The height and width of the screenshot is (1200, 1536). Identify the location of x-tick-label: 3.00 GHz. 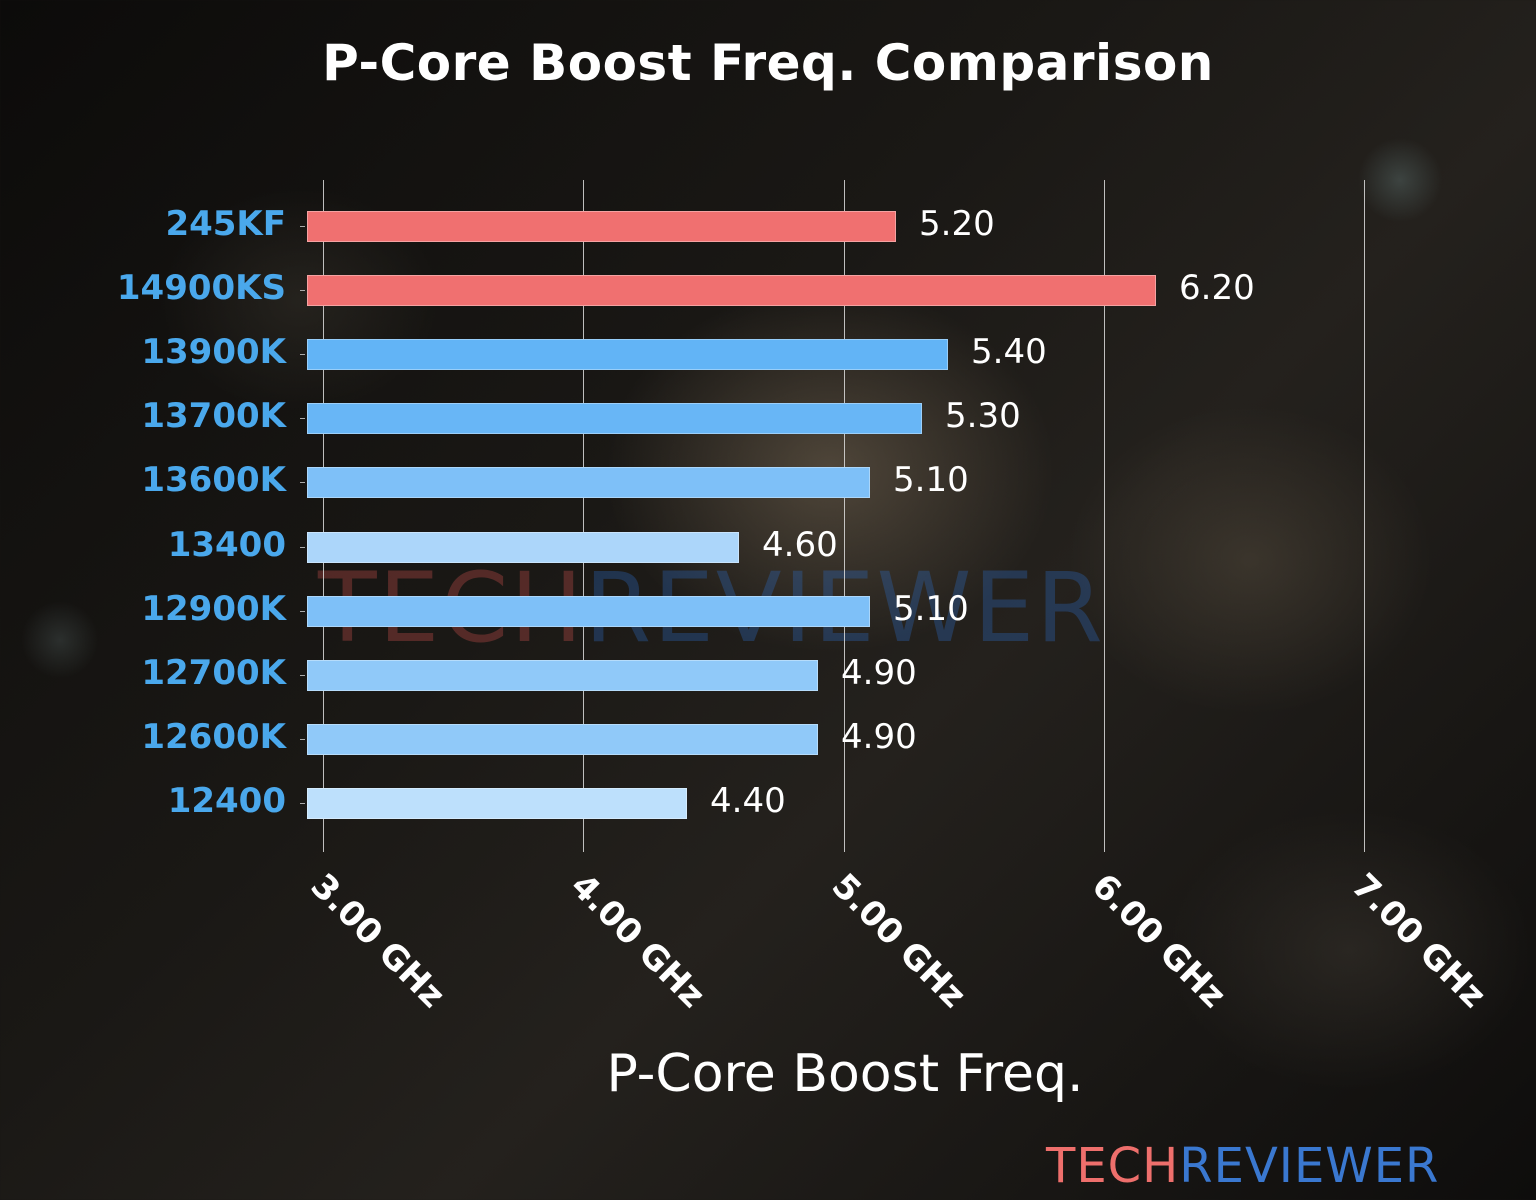
(377, 941).